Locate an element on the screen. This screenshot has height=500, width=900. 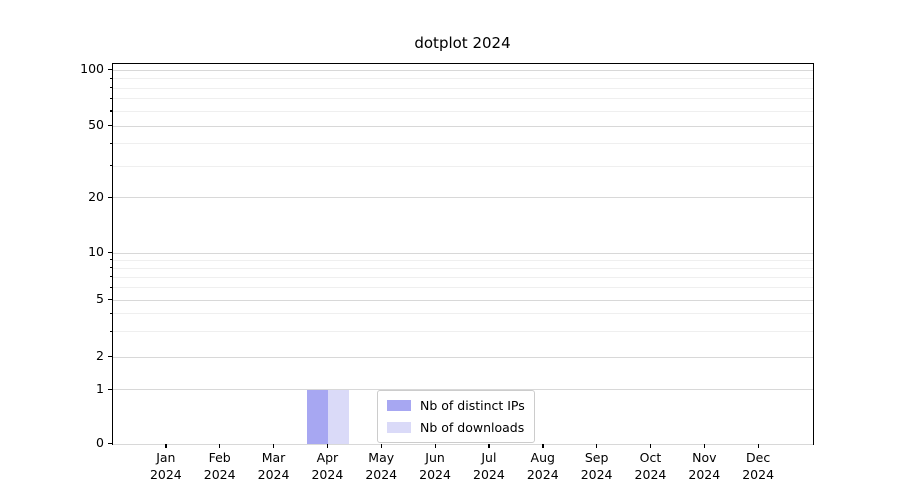
x-tick-month: Aug is located at coordinates (542, 457).